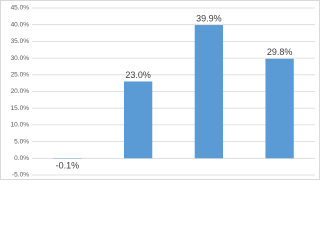 This screenshot has height=240, width=320. What do you see at coordinates (68, 166) in the screenshot?
I see `value-label: -0.1%` at bounding box center [68, 166].